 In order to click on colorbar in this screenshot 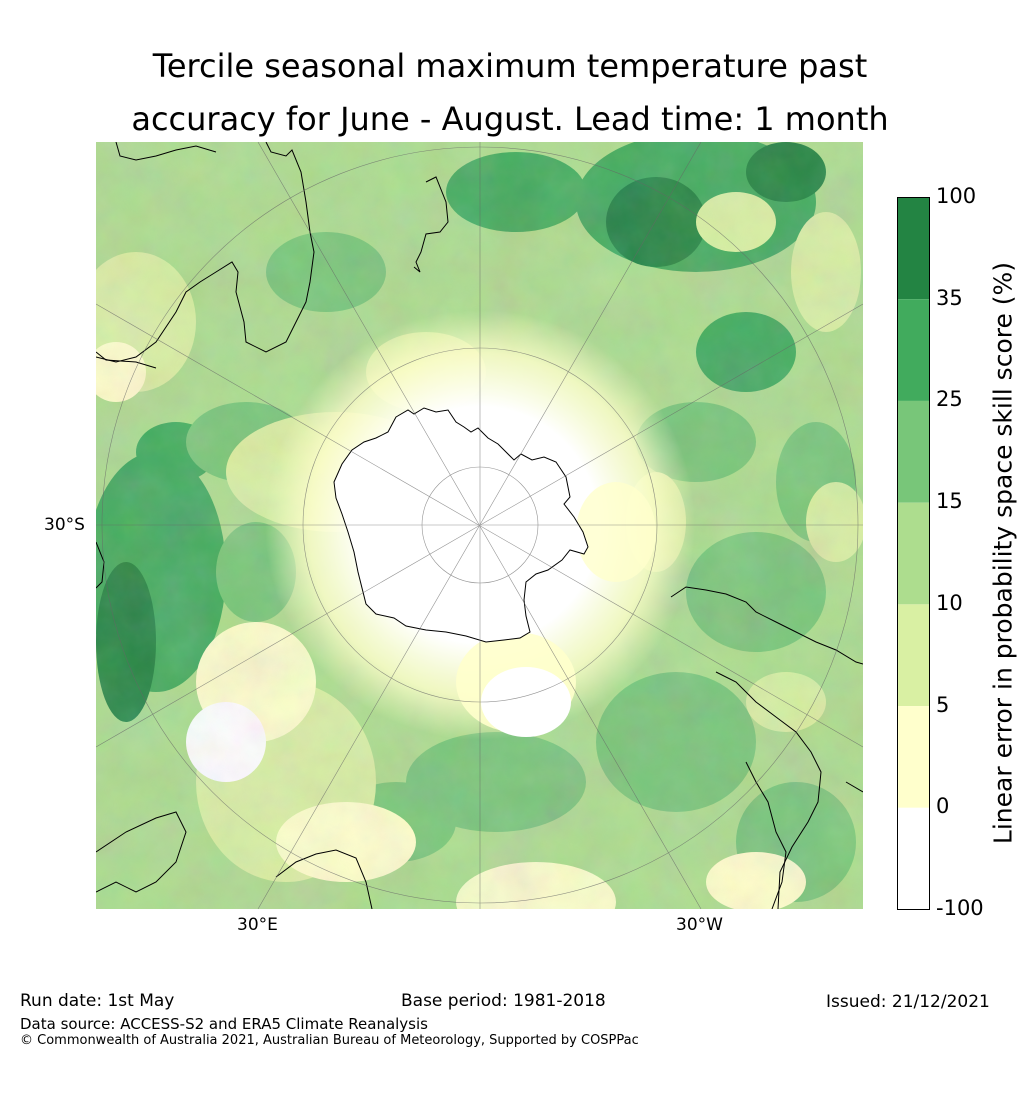, I will do `click(913, 553)`.